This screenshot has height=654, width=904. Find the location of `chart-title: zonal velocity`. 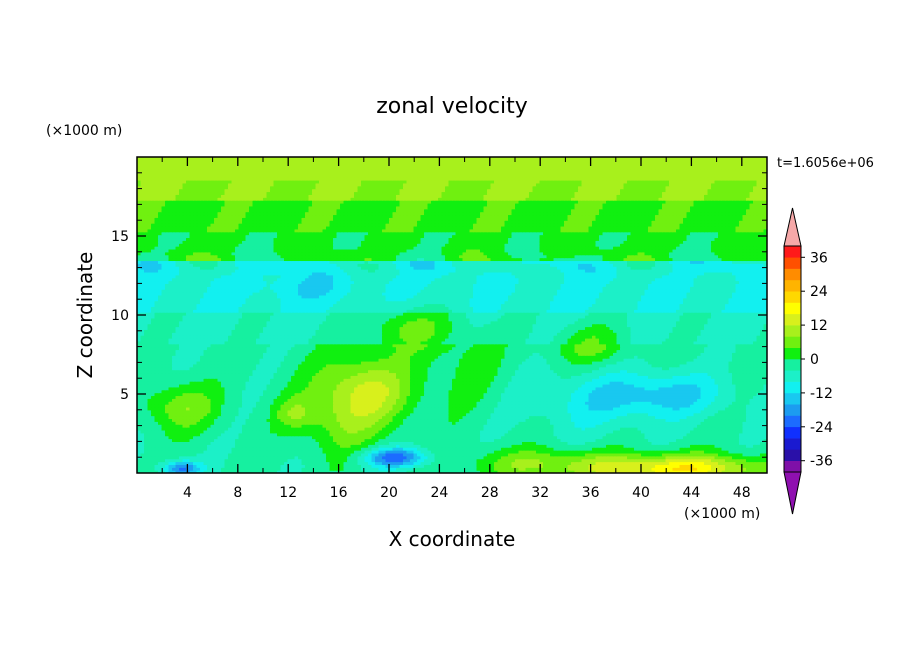

chart-title: zonal velocity is located at coordinates (452, 106).